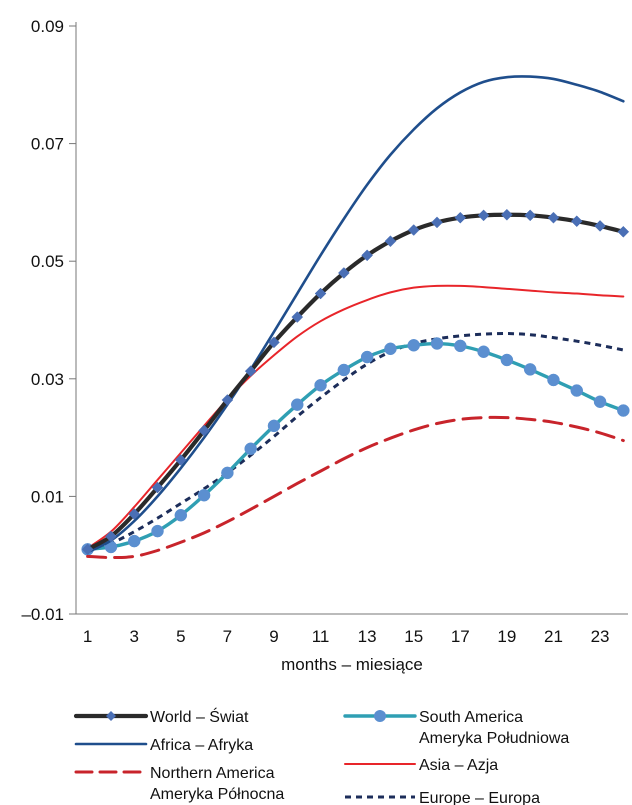  What do you see at coordinates (47, 261) in the screenshot?
I see `y-tick-label: 0.05` at bounding box center [47, 261].